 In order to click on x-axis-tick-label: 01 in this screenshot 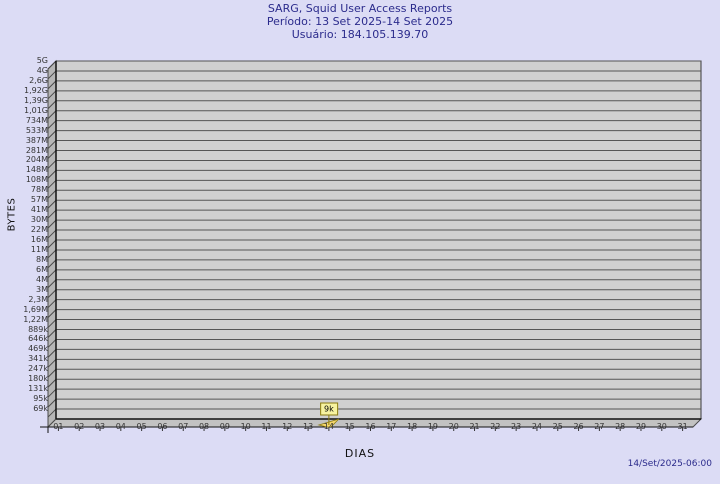, I will do `click(58, 426)`.